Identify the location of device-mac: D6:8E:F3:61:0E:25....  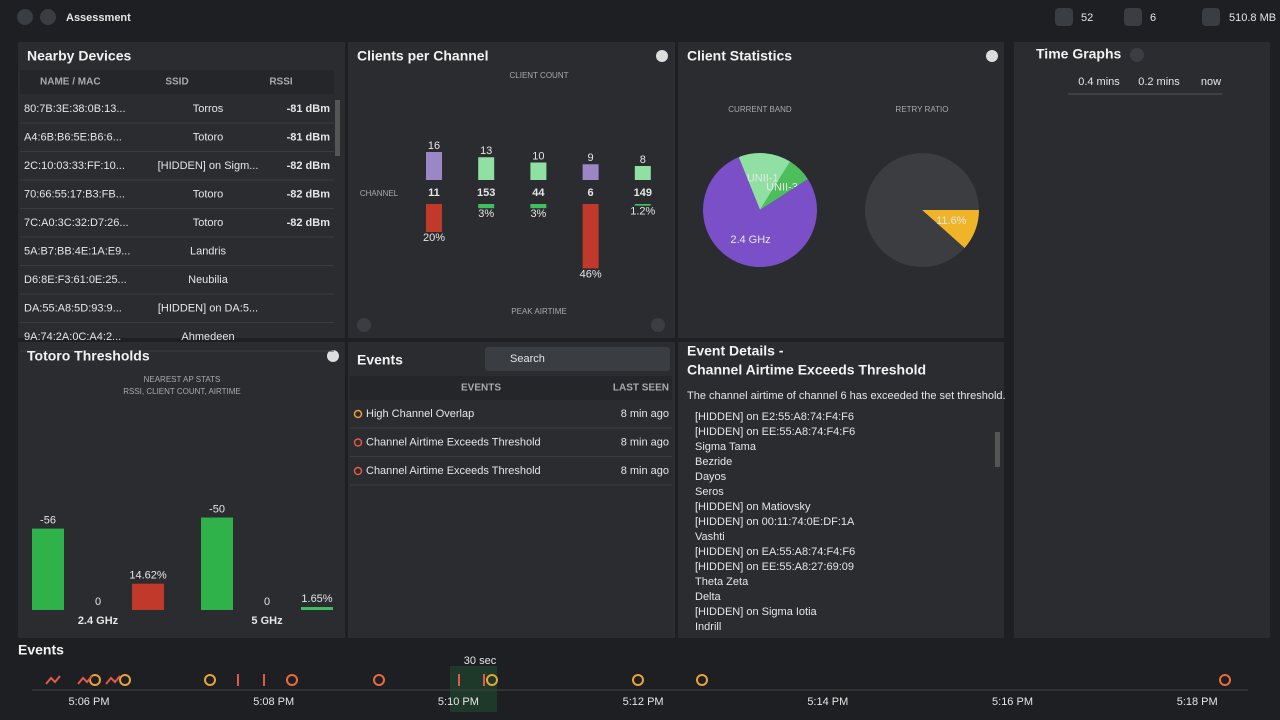
(75, 280).